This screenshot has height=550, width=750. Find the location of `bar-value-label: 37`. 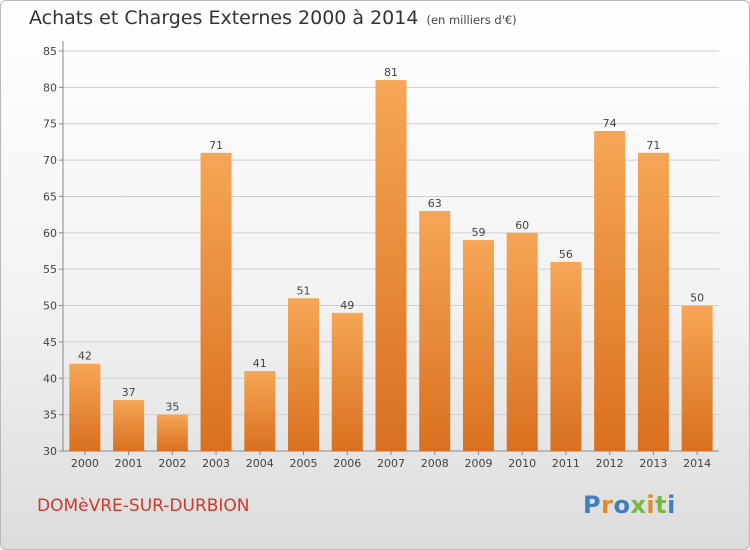

bar-value-label: 37 is located at coordinates (129, 392).